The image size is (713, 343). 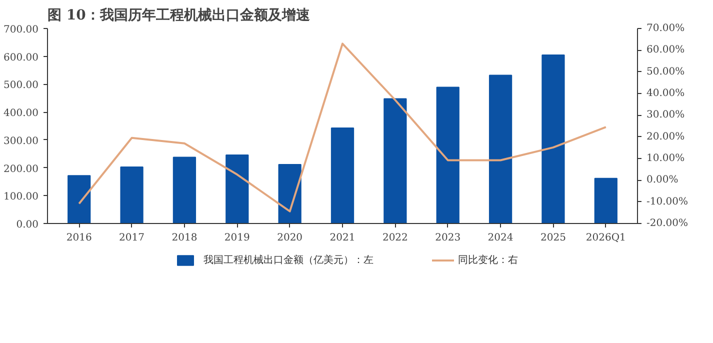 What do you see at coordinates (606, 238) in the screenshot?
I see `x-tick-label: 2026Q1` at bounding box center [606, 238].